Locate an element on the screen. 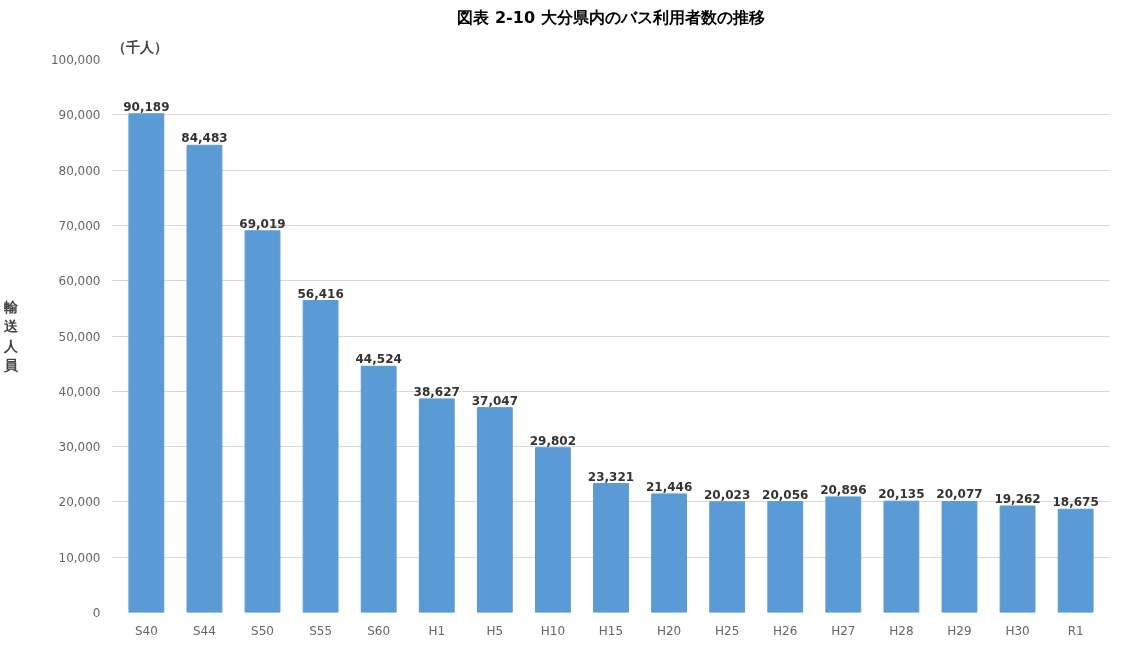 The width and height of the screenshot is (1137, 645). x-tick-label: H20 is located at coordinates (669, 630).